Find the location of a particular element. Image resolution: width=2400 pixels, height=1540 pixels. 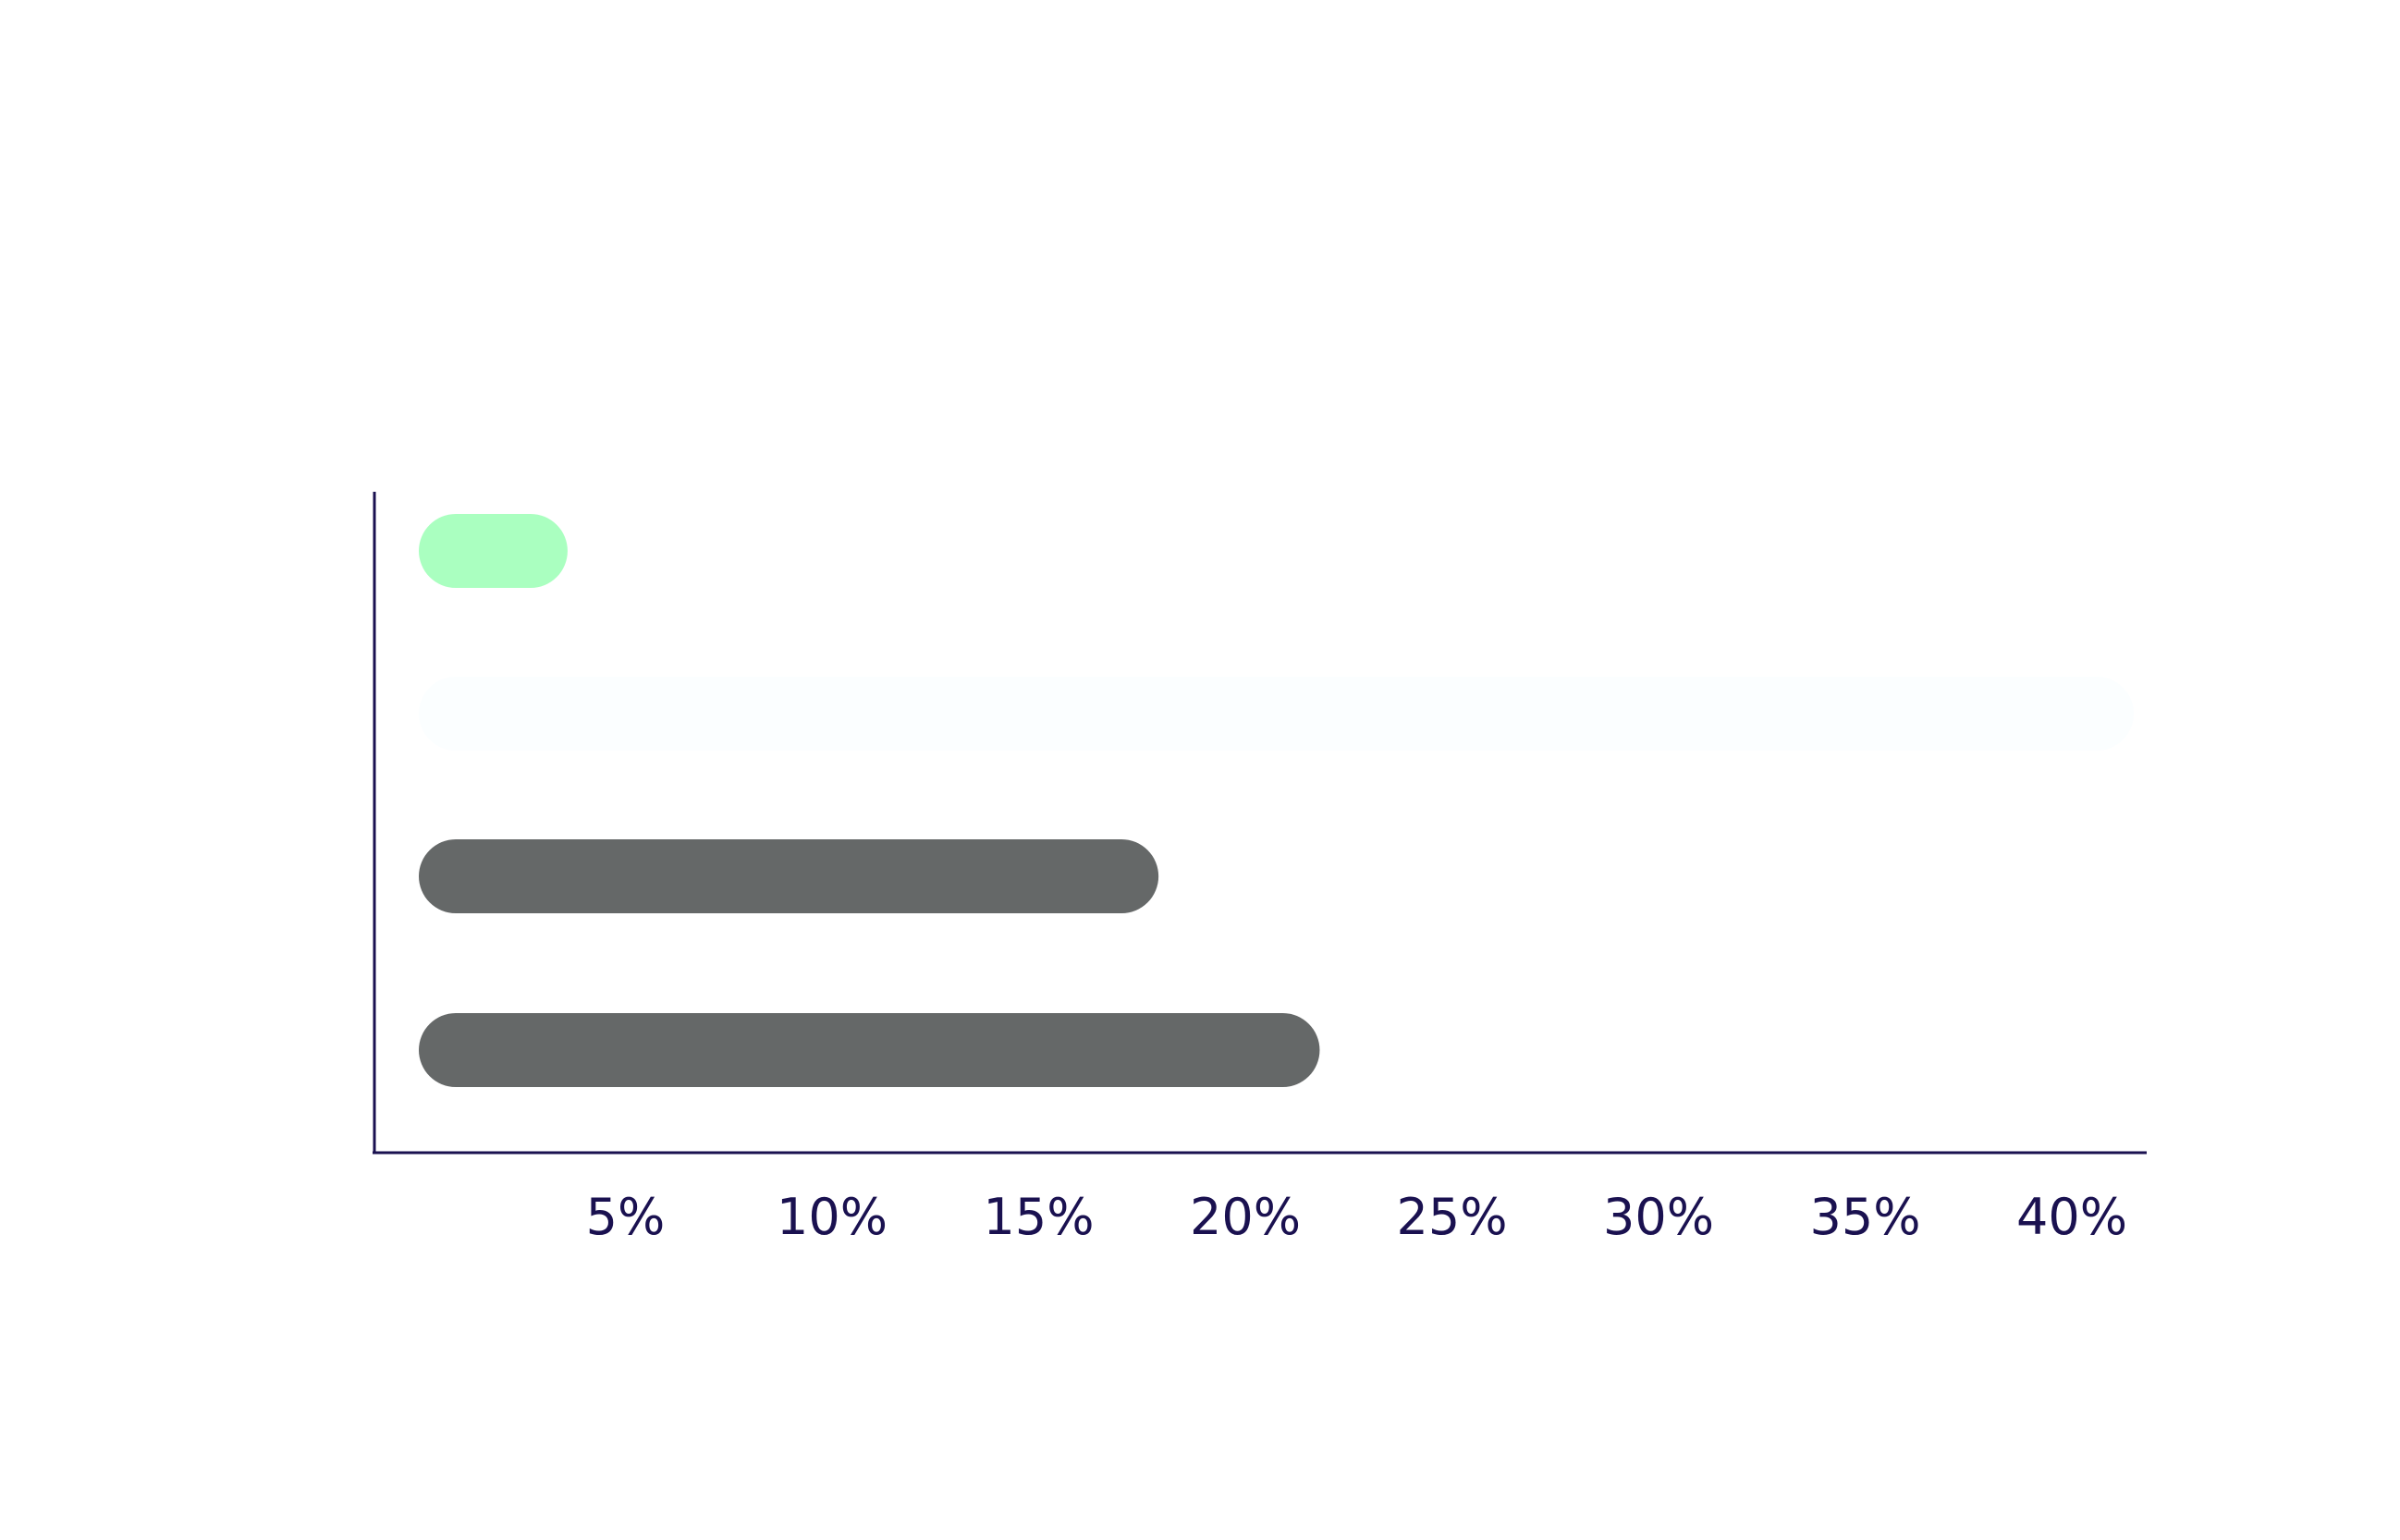

x-tick-label: 5% is located at coordinates (626, 1217).